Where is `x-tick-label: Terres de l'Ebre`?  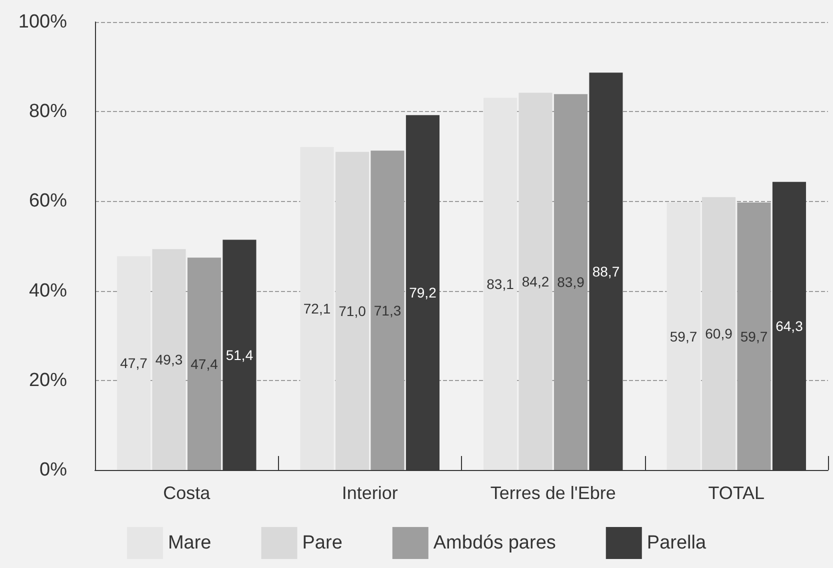
x-tick-label: Terres de l'Ebre is located at coordinates (553, 493).